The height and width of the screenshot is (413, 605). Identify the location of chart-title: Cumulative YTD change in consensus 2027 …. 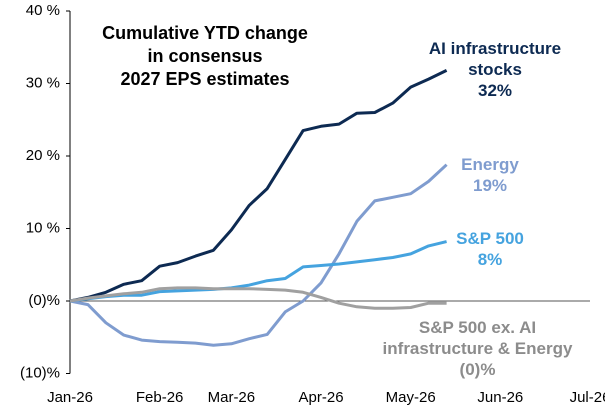
(205, 56).